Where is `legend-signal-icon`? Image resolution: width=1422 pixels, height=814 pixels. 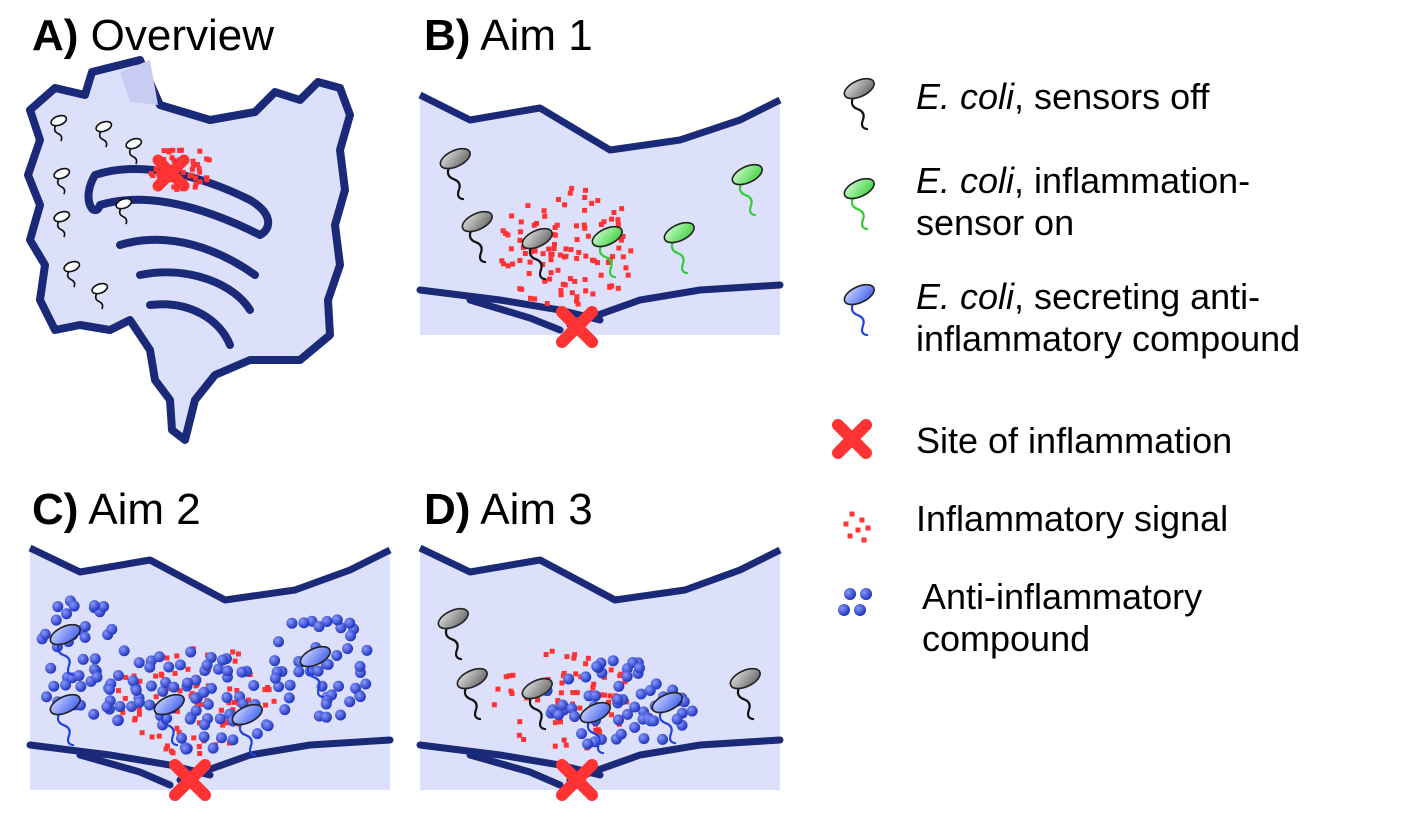 legend-signal-icon is located at coordinates (857, 527).